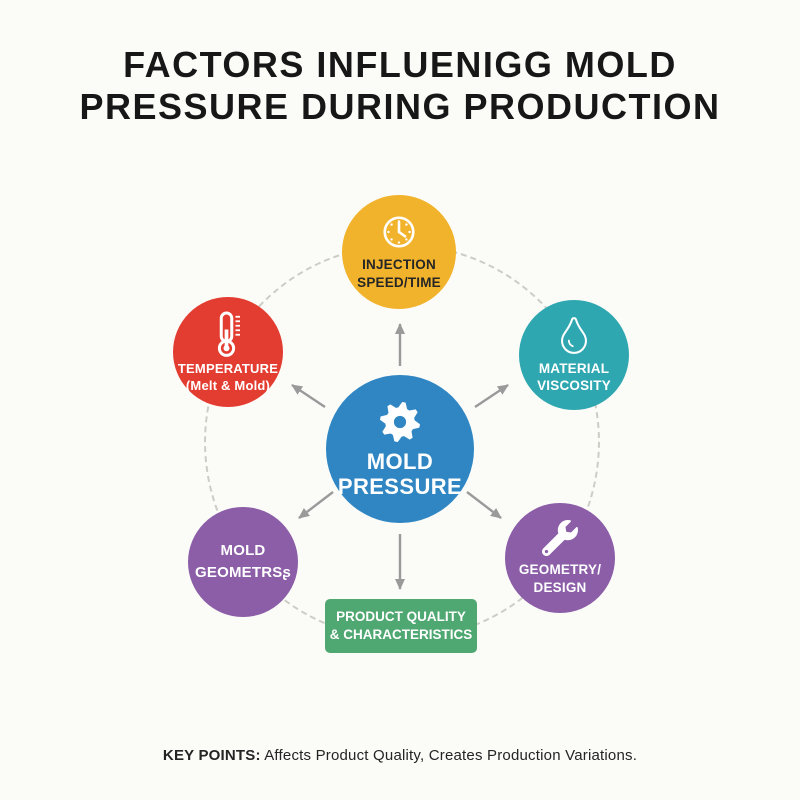 The image size is (800, 800). Describe the element at coordinates (400, 473) in the screenshot. I see `hub-label: MOLD PRESSURE` at that location.